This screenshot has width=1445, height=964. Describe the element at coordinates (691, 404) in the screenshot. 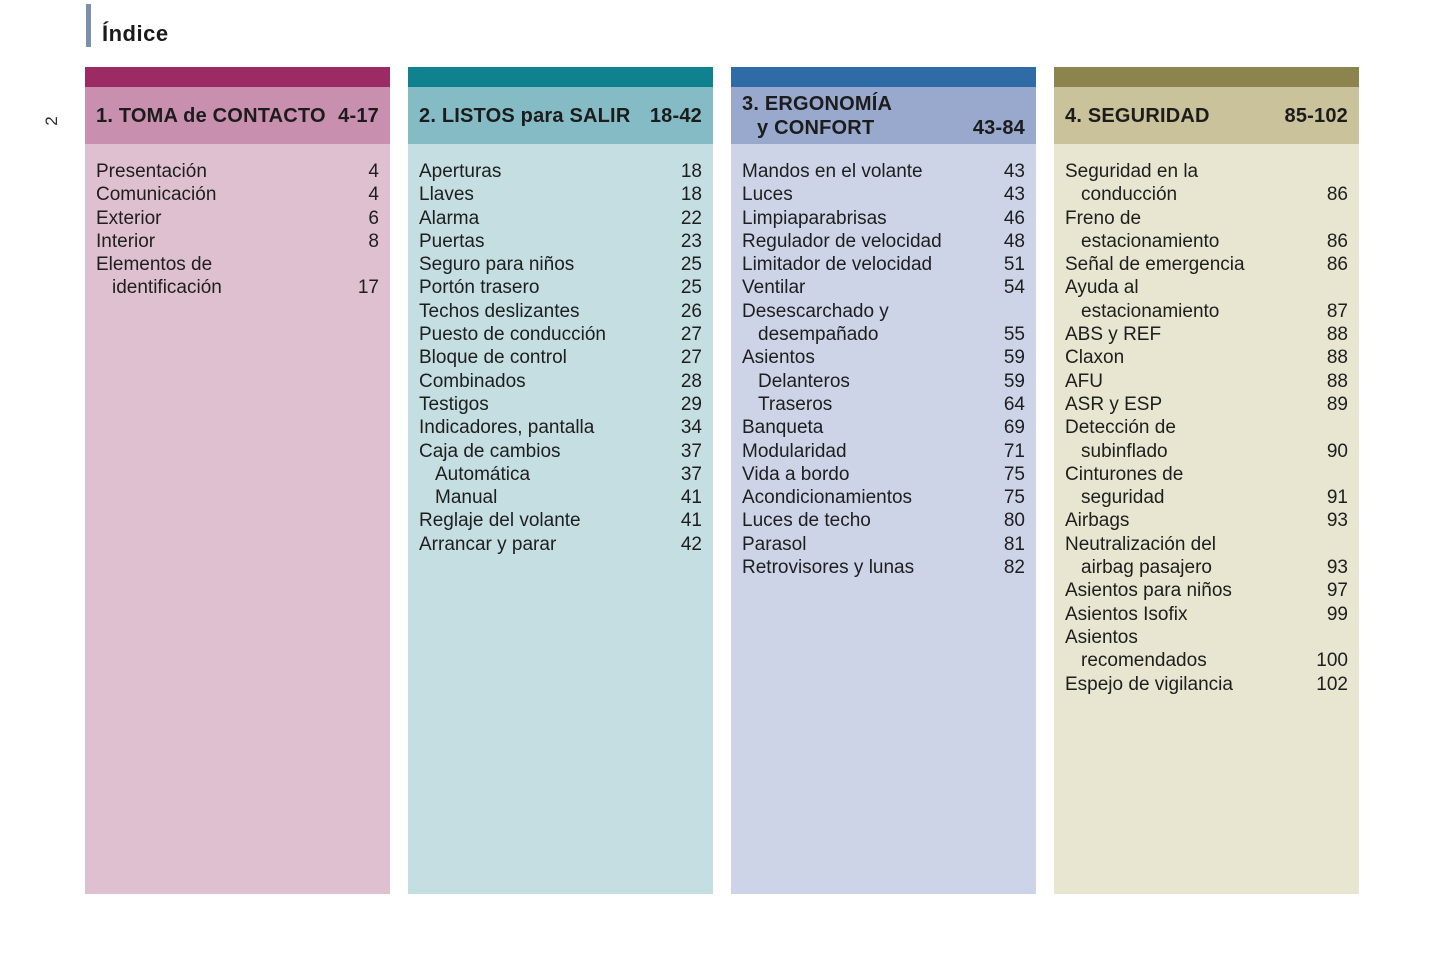

I see `toc-item-page: 29` at that location.